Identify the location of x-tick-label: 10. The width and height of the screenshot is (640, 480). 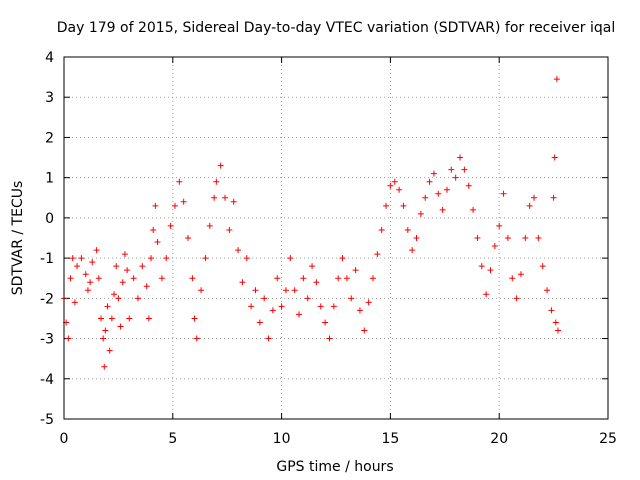
(282, 439).